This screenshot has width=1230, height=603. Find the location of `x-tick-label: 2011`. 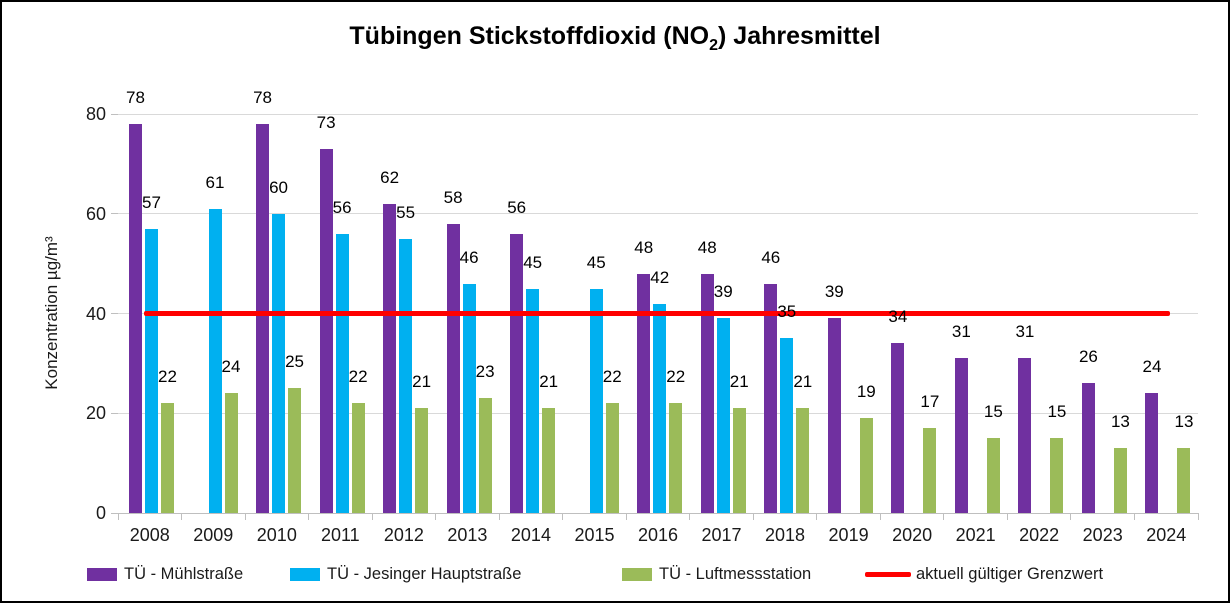

x-tick-label: 2011 is located at coordinates (340, 535).